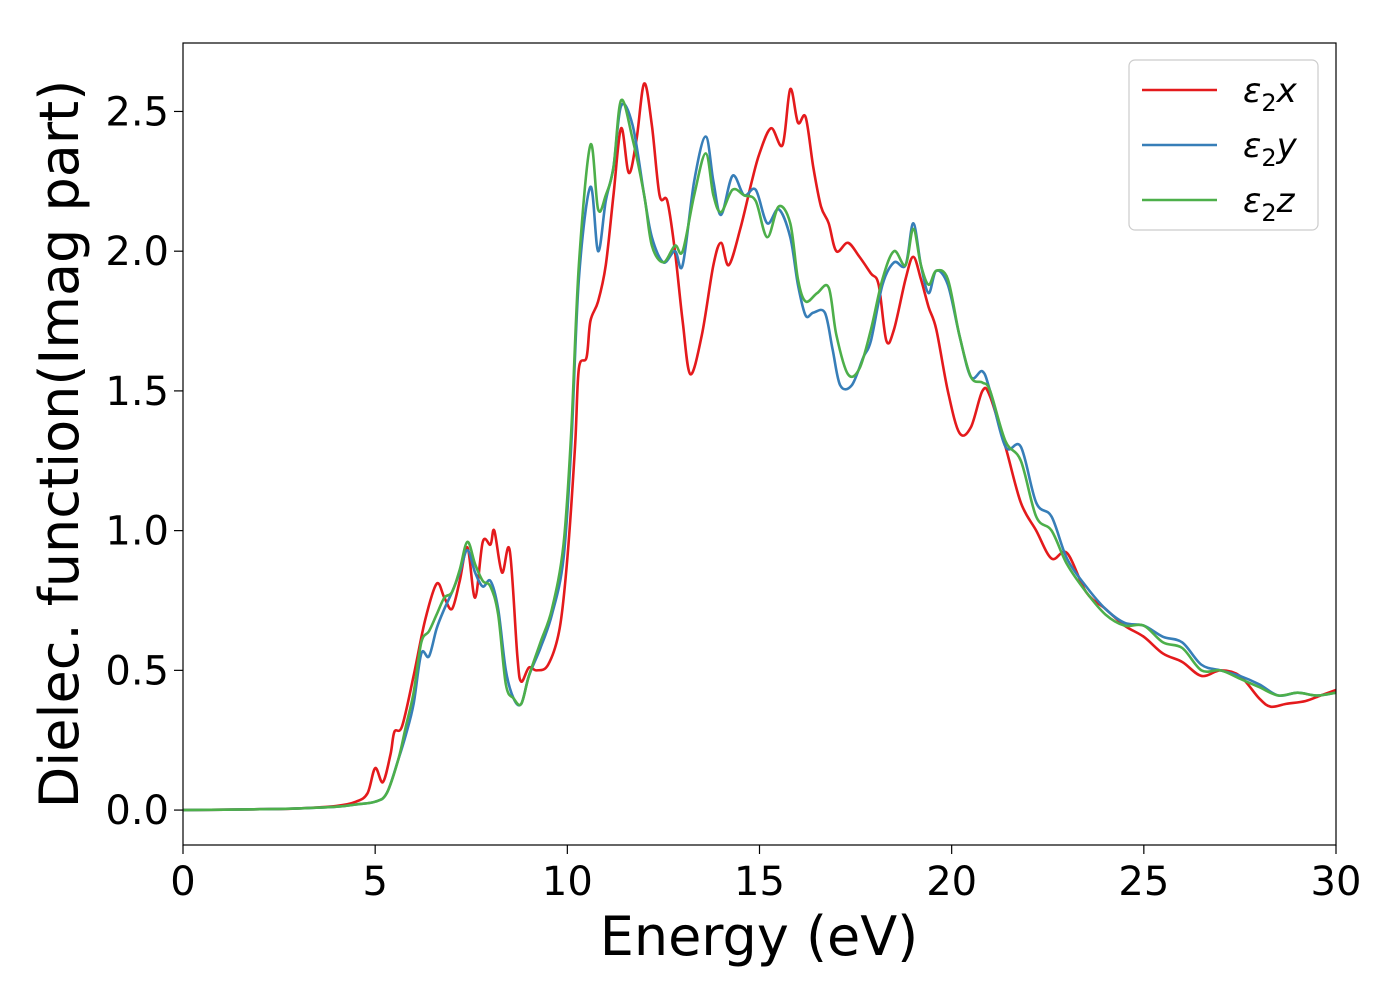  What do you see at coordinates (137, 392) in the screenshot?
I see `y-tick-label: 1.5` at bounding box center [137, 392].